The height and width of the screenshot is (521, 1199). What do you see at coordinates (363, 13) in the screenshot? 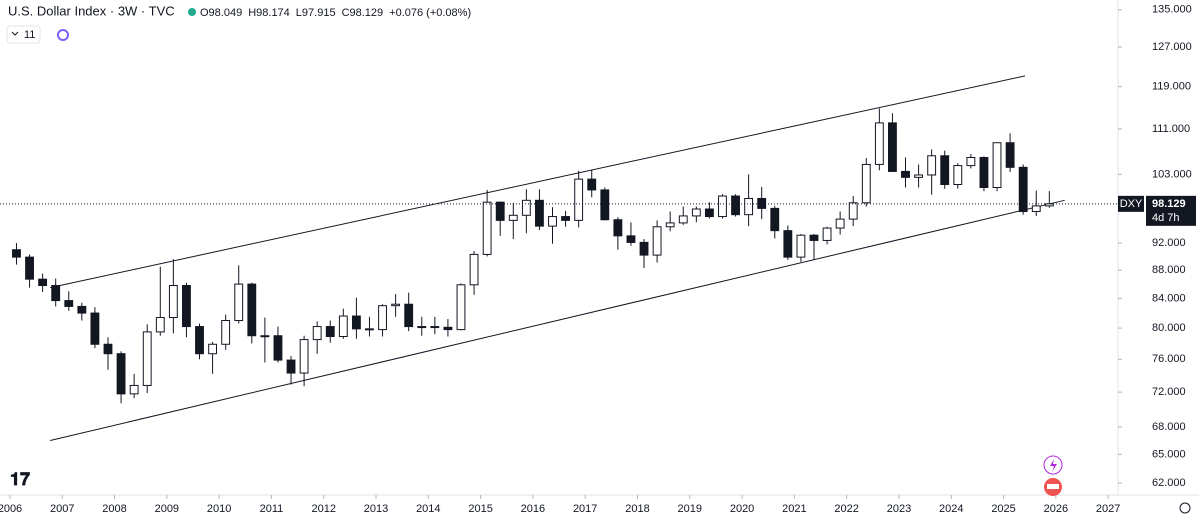
I see `ohlc-value: C98.129` at bounding box center [363, 13].